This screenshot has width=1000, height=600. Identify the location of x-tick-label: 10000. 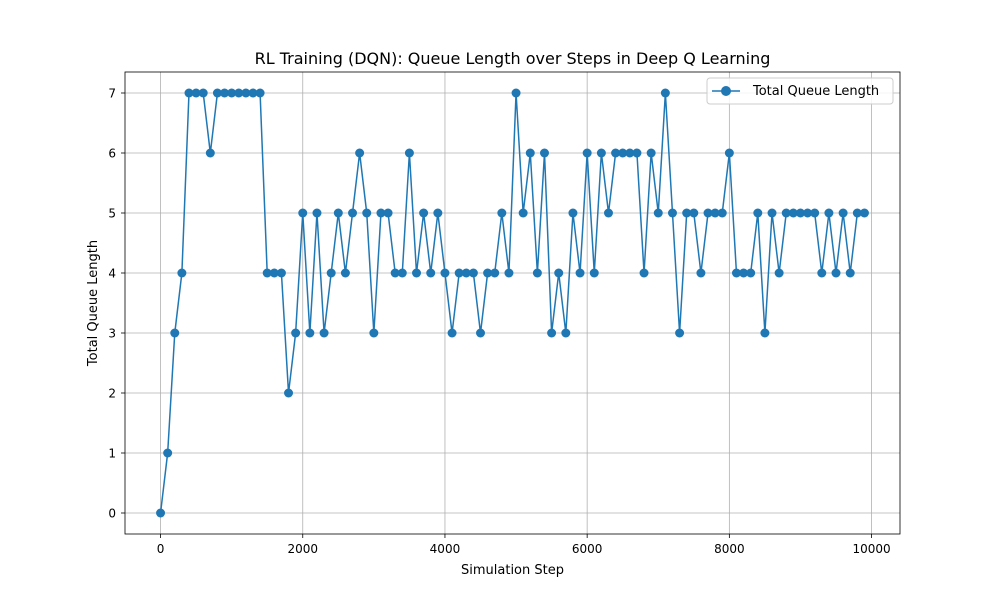
(871, 549).